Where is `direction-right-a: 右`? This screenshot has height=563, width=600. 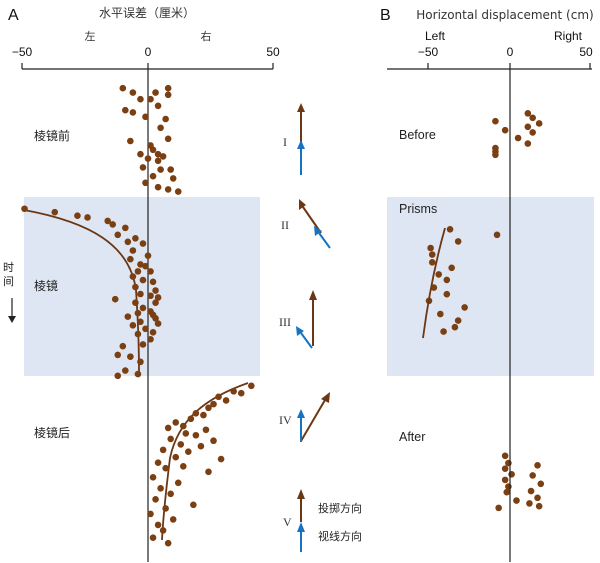
direction-right-a: 右 is located at coordinates (206, 36).